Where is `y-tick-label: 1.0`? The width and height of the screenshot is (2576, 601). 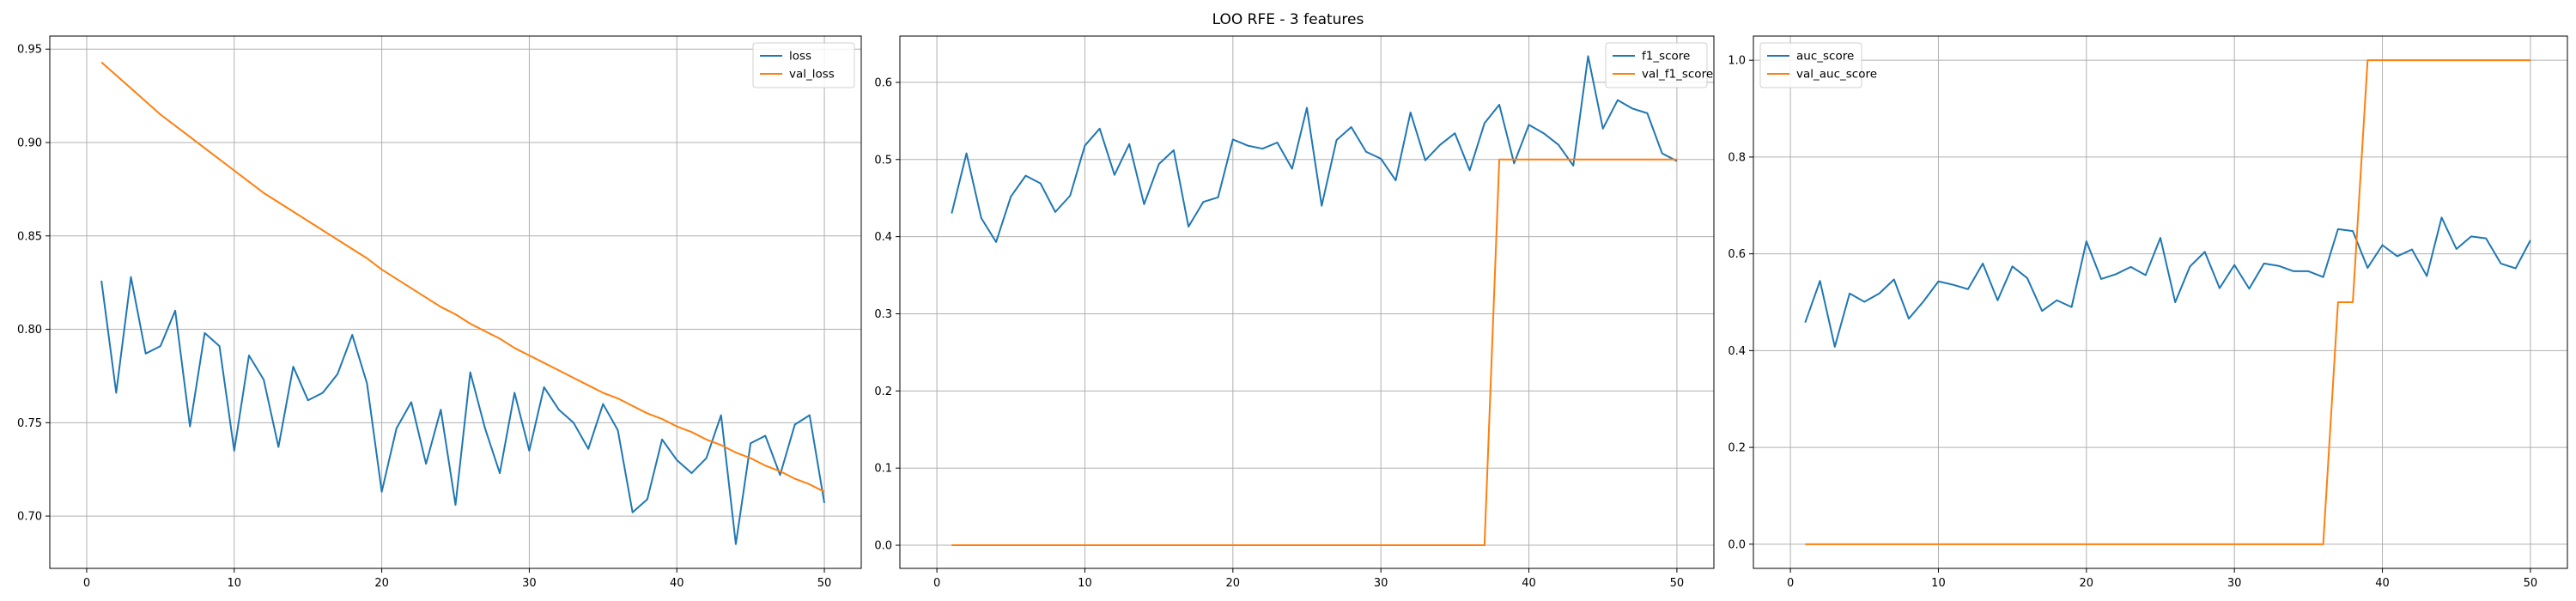 y-tick-label: 1.0 is located at coordinates (1737, 61).